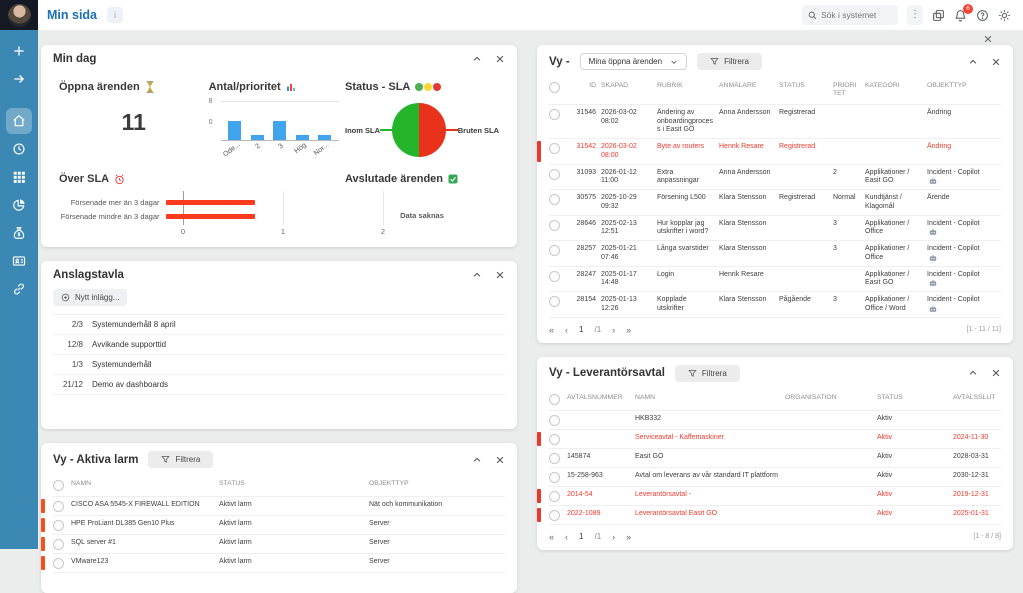 Image resolution: width=1023 pixels, height=593 pixels. What do you see at coordinates (19, 79) in the screenshot?
I see `arrow-right-icon` at bounding box center [19, 79].